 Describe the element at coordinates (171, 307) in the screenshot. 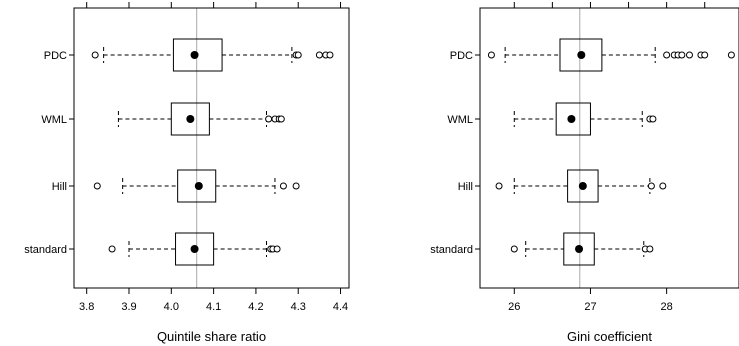

I see `x-tick-label: 4.0` at that location.